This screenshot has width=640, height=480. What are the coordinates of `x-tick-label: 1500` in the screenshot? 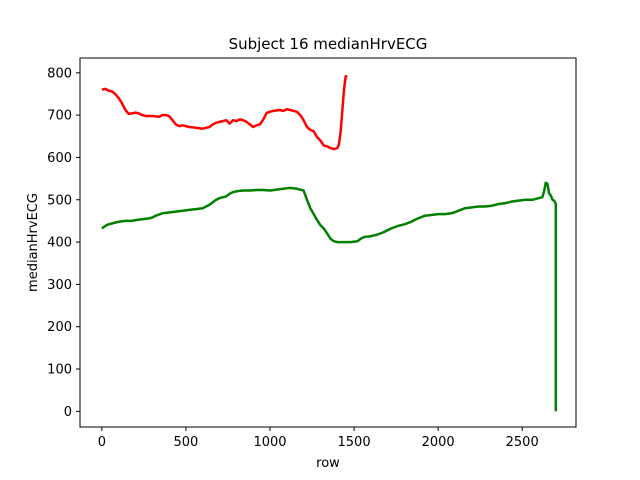 It's located at (354, 442).